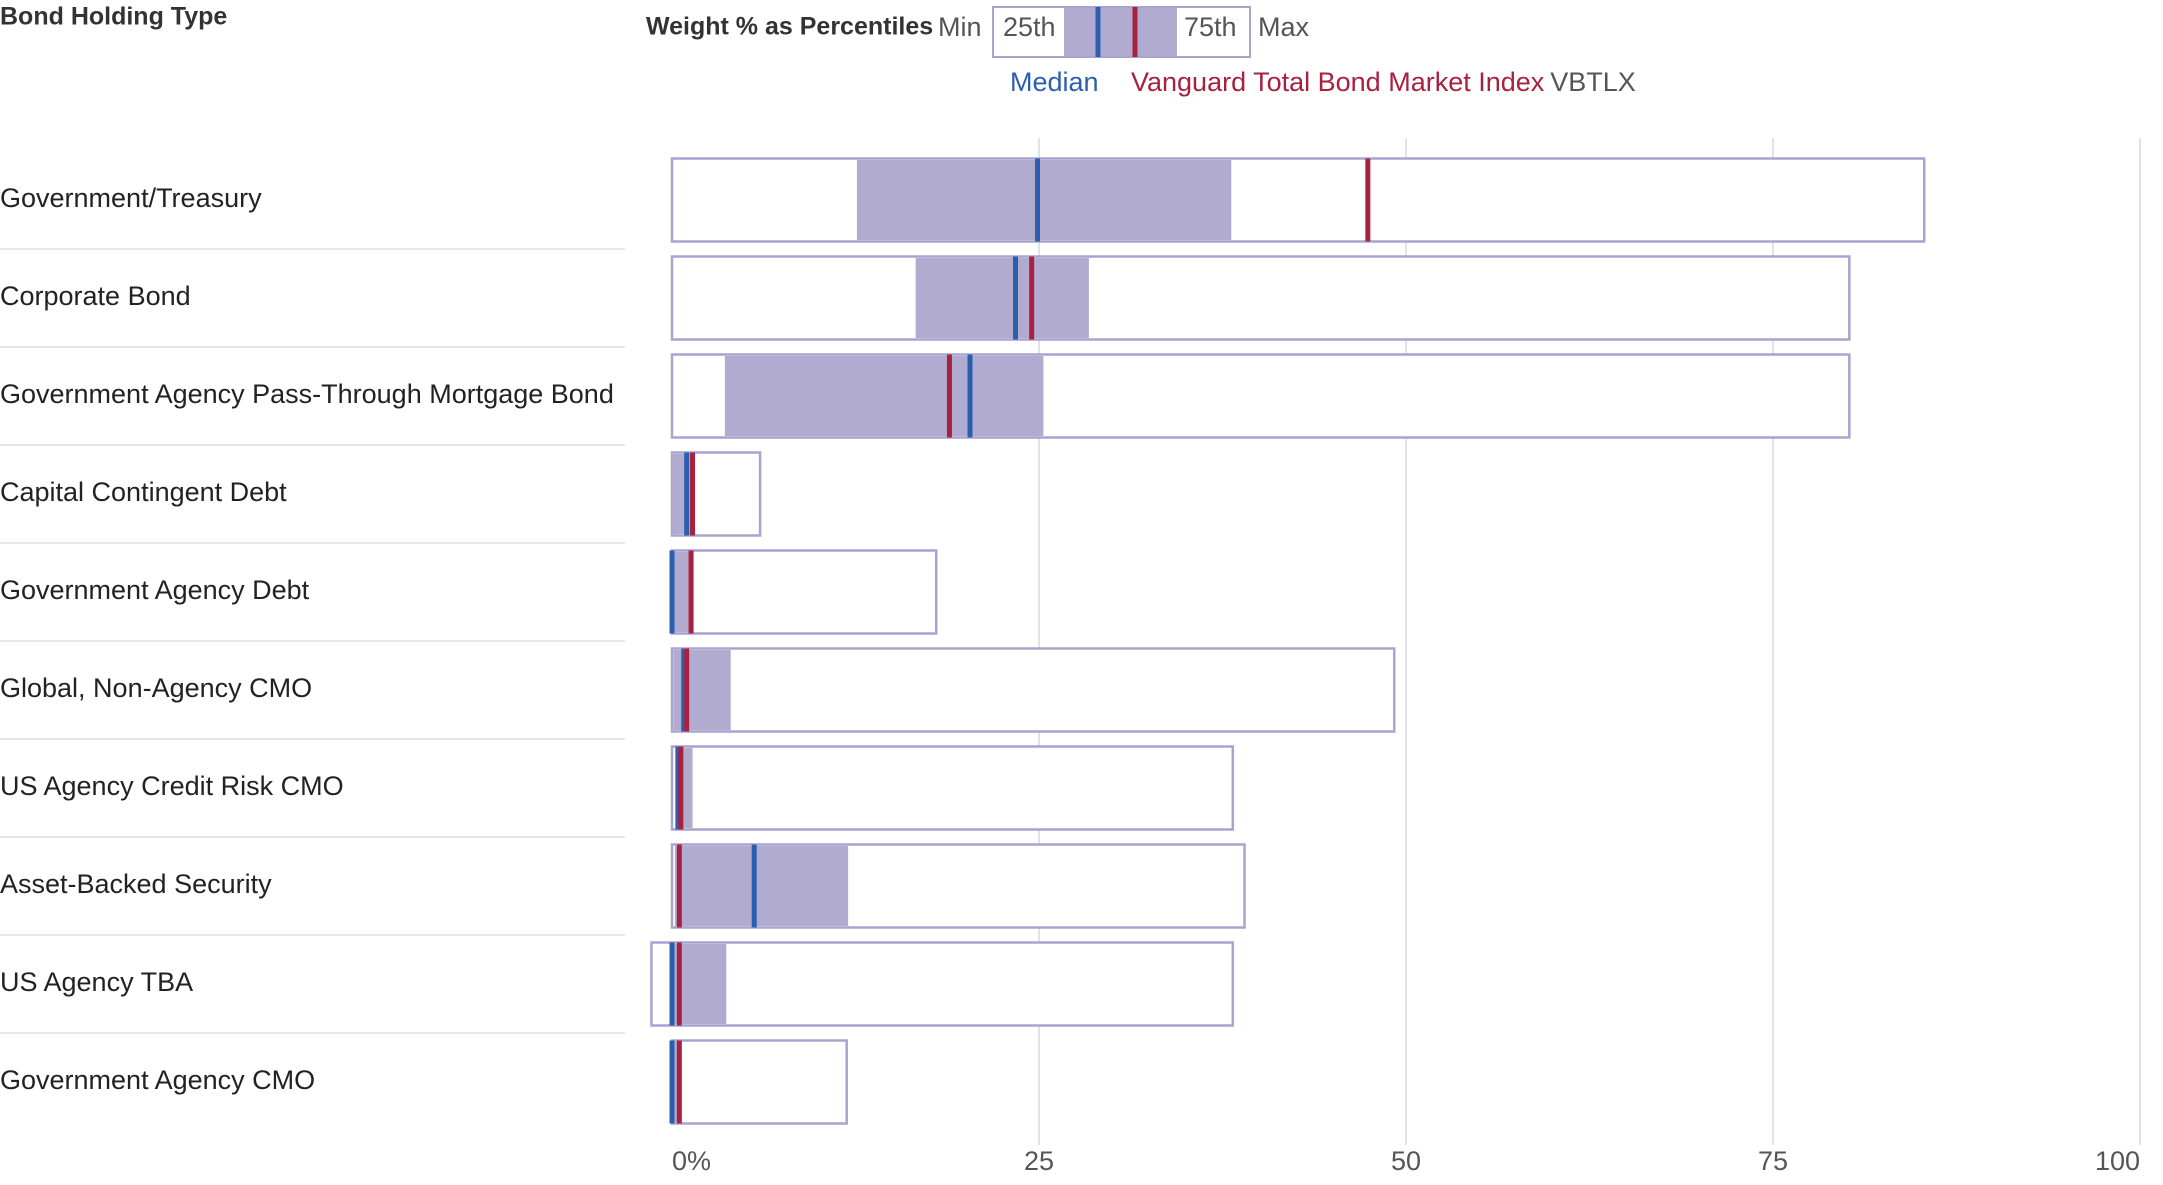 Image resolution: width=2163 pixels, height=1185 pixels. Describe the element at coordinates (1120, 32) in the screenshot. I see `legend-fill` at that location.